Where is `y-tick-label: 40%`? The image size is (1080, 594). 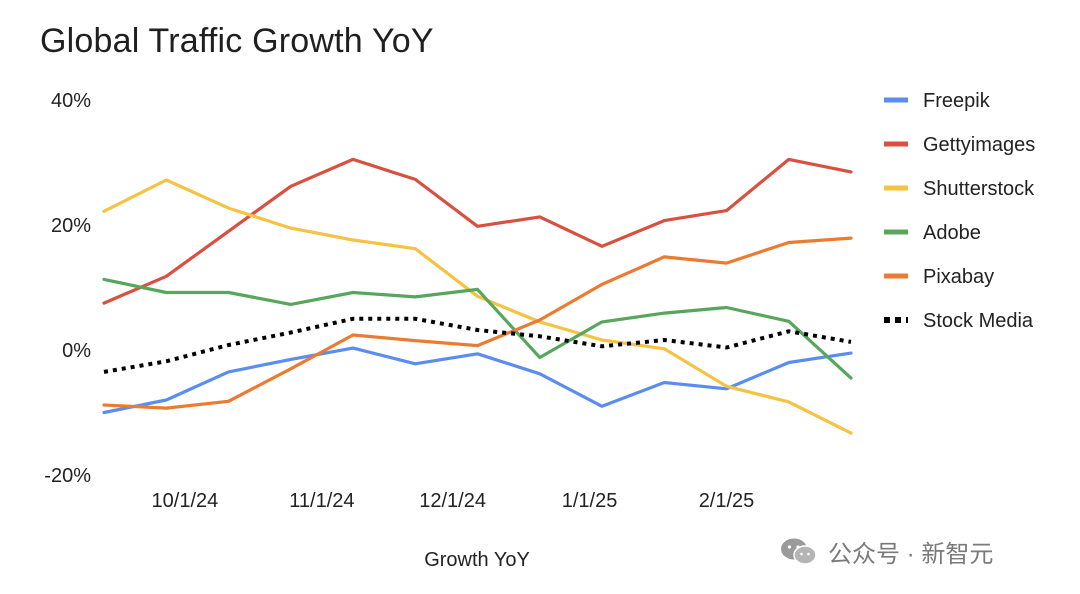 y-tick-label: 40% is located at coordinates (71, 101).